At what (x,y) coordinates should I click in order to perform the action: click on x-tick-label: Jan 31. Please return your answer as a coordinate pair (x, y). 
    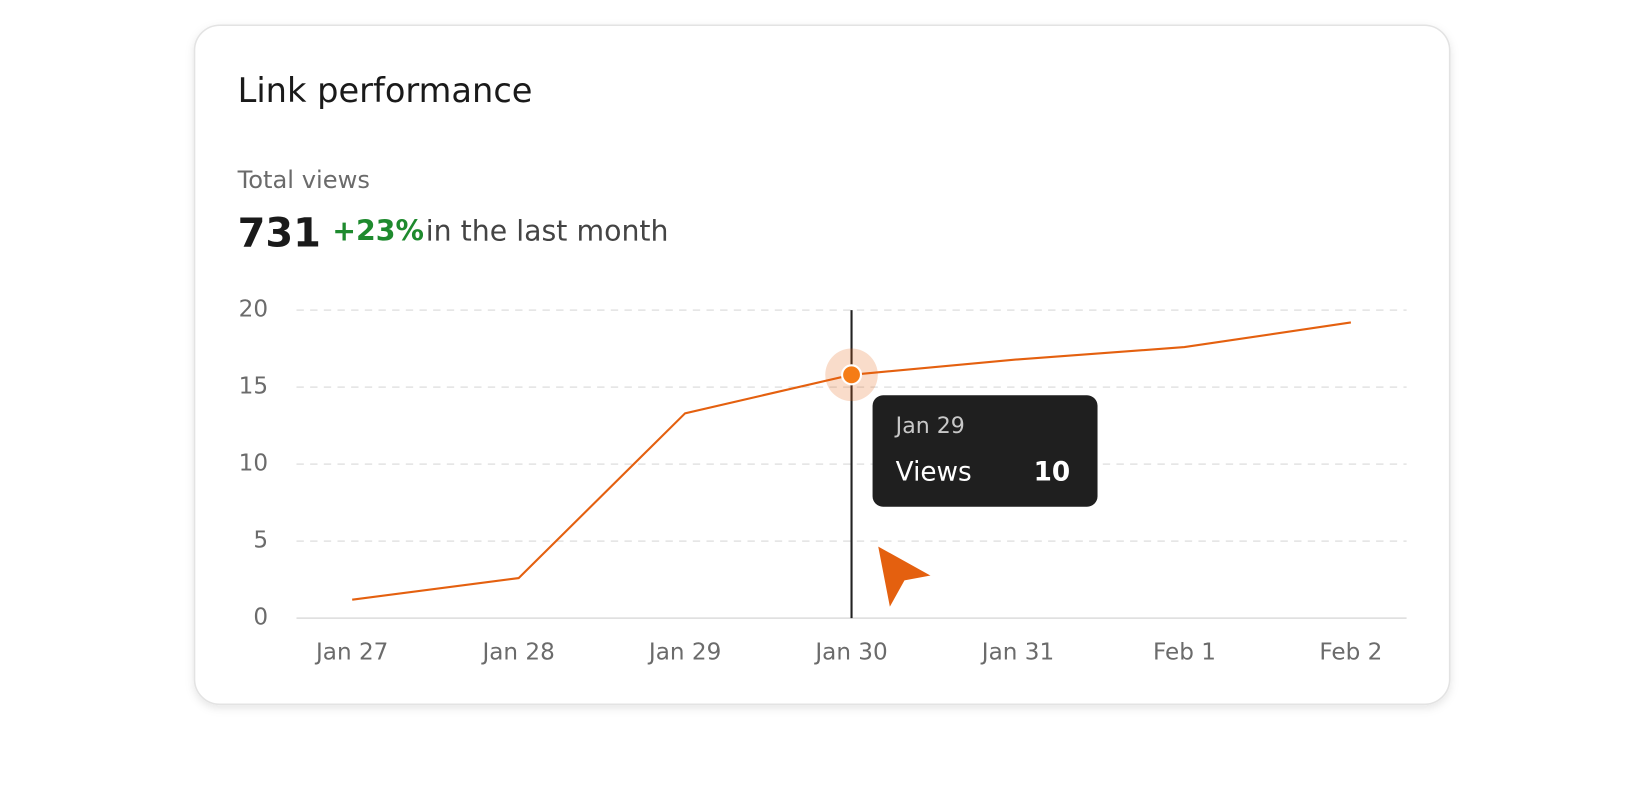
    Looking at the image, I should click on (1017, 652).